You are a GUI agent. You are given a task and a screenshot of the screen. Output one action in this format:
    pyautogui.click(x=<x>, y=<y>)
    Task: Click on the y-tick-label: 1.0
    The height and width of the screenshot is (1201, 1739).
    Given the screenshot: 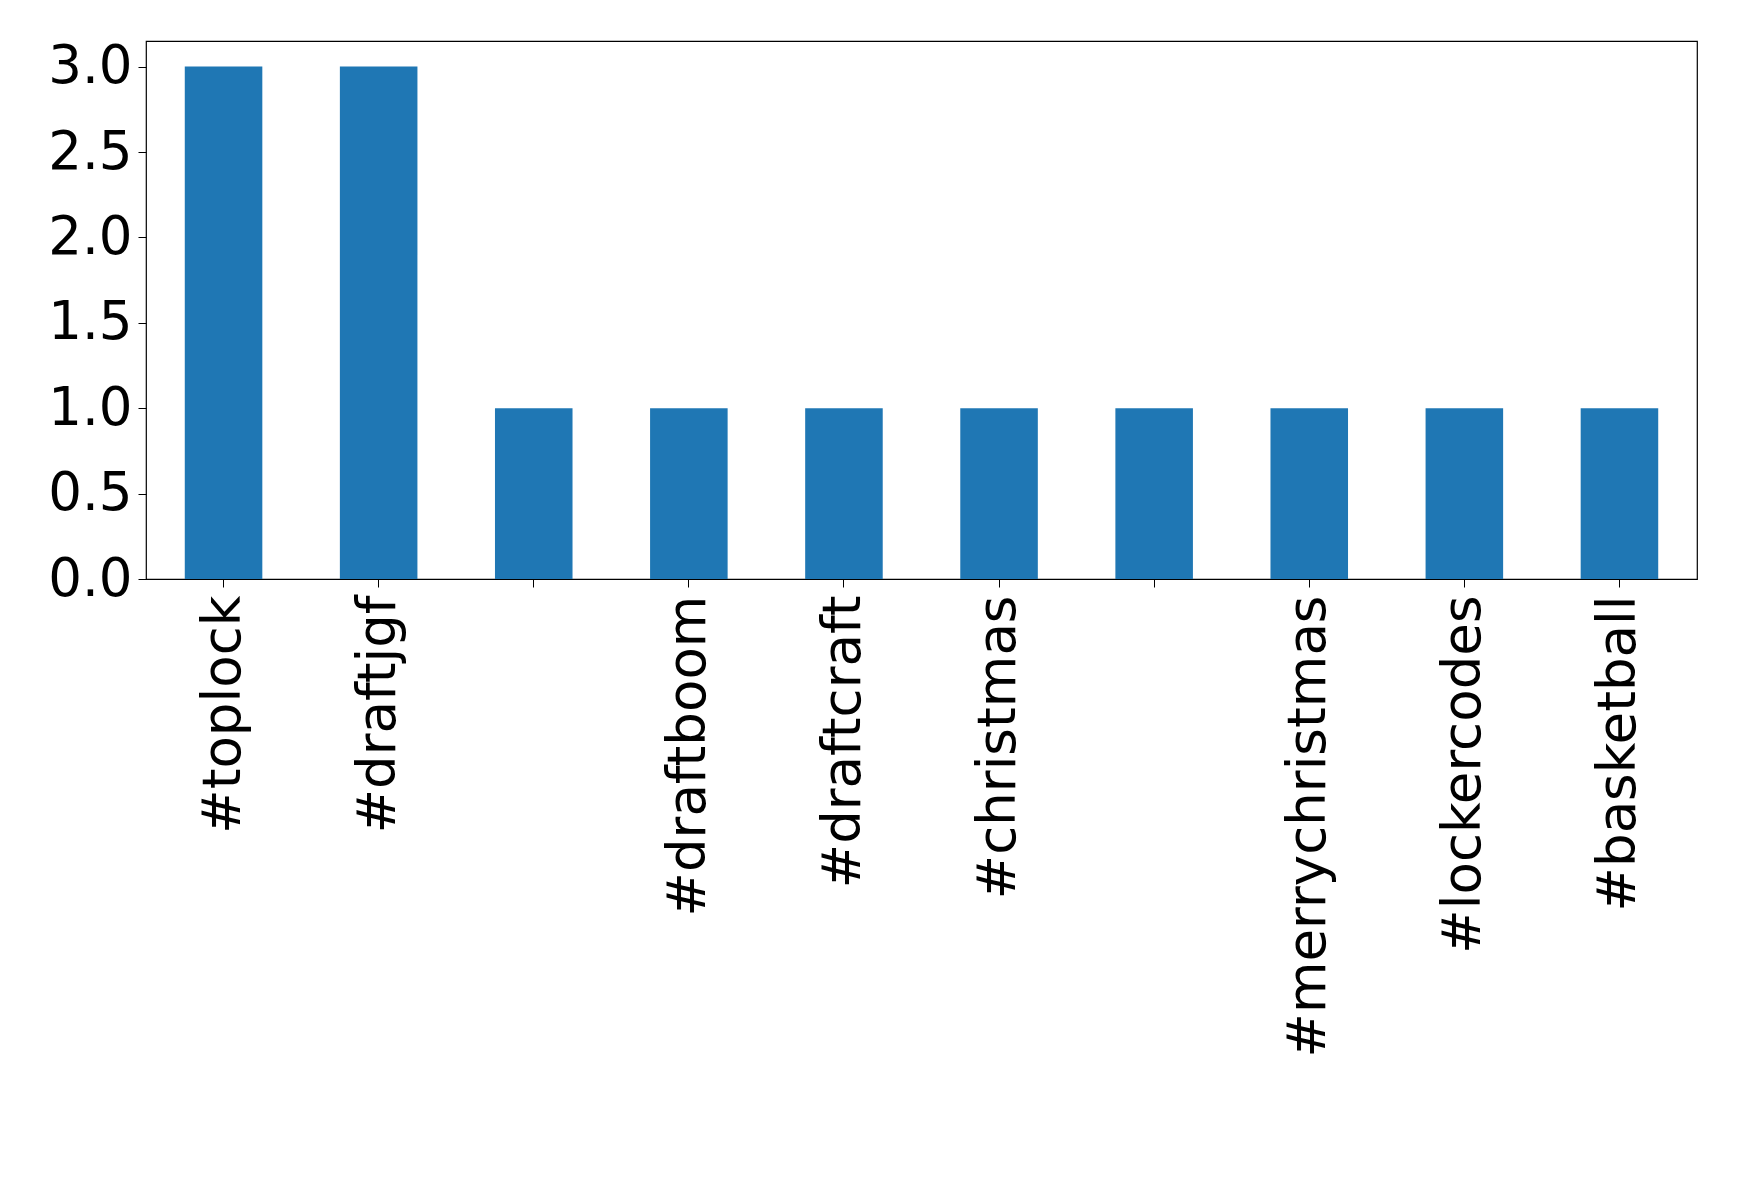 What is the action you would take?
    pyautogui.click(x=90, y=406)
    